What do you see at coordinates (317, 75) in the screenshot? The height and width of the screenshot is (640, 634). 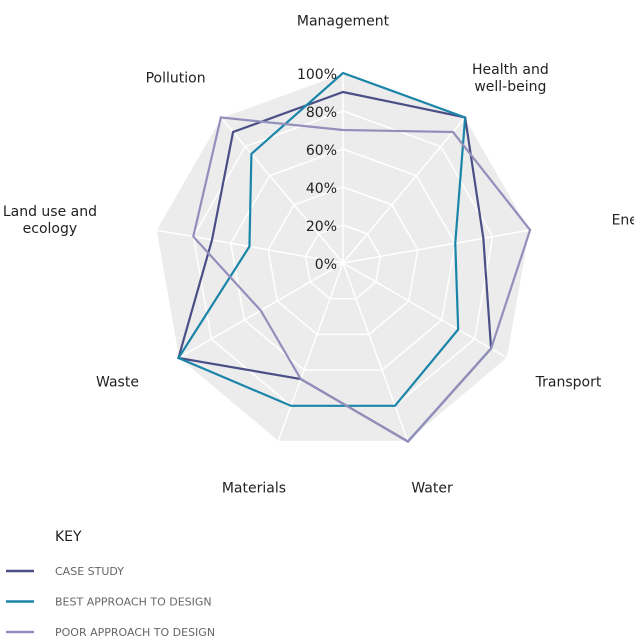 I see `y-tick-label: 100%` at bounding box center [317, 75].